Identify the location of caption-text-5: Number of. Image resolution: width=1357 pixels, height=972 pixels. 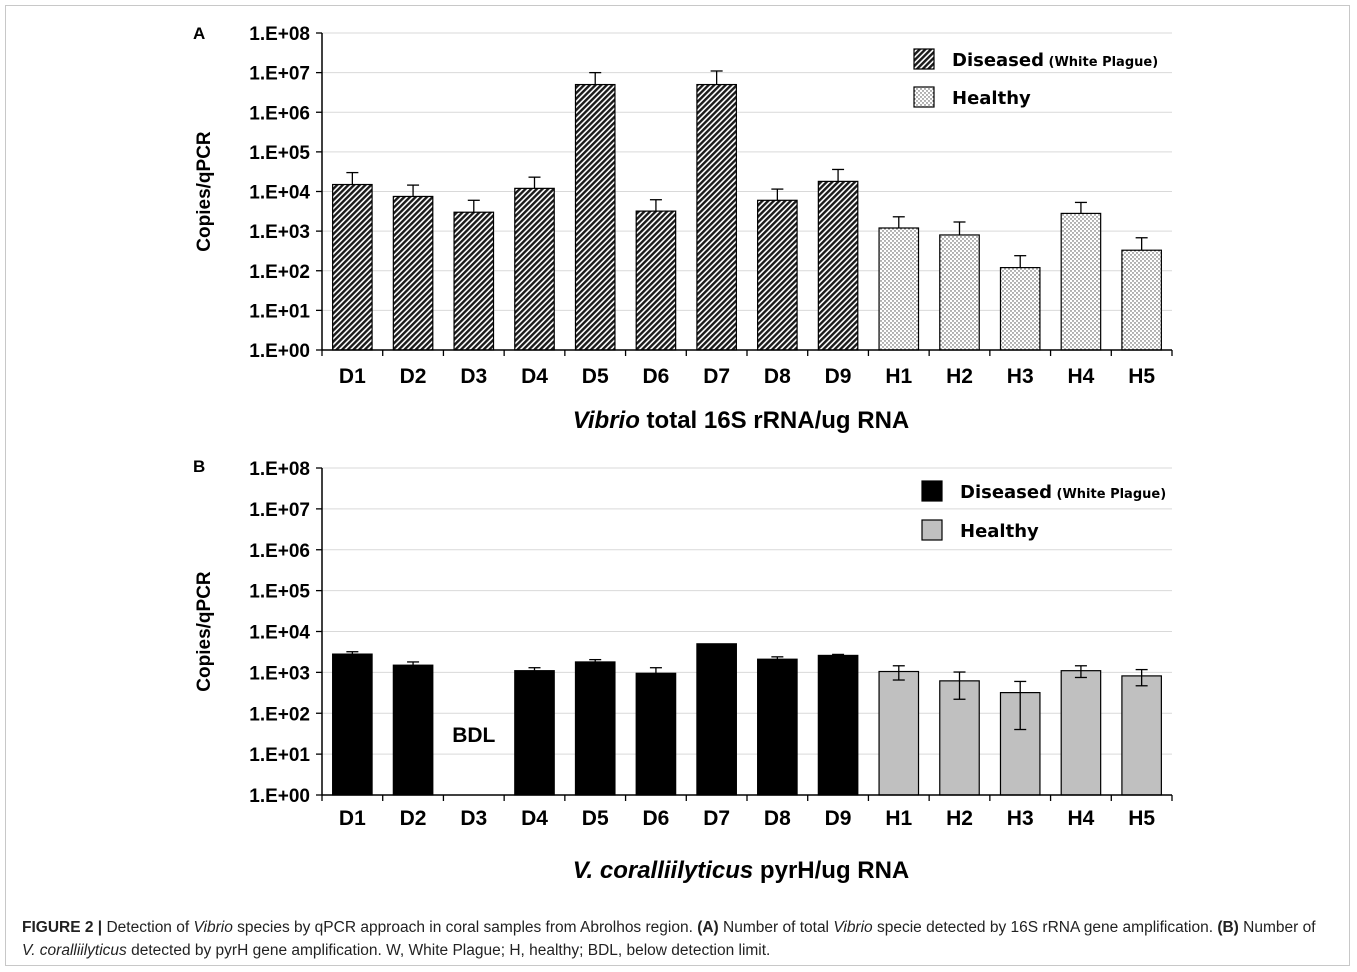
(1277, 927).